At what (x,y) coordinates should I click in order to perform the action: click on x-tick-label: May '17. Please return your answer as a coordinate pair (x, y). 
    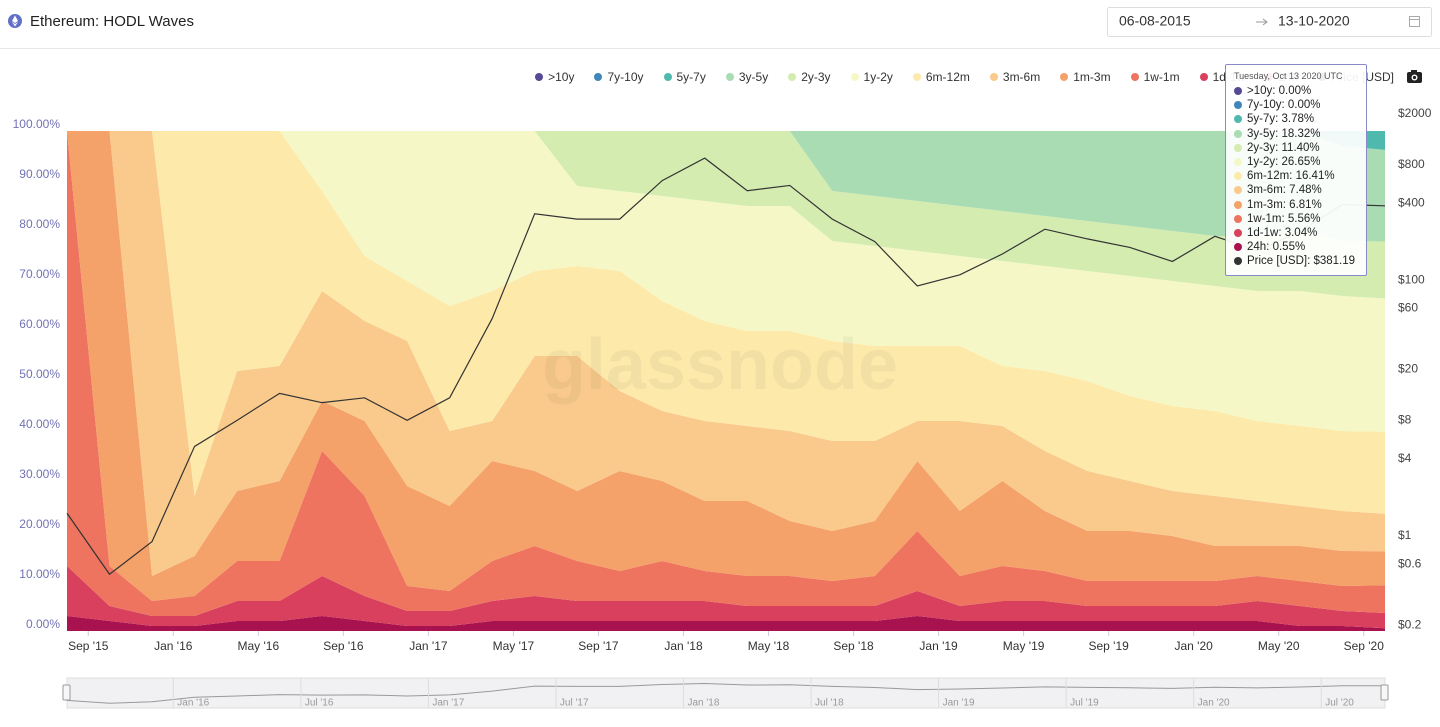
    Looking at the image, I should click on (514, 646).